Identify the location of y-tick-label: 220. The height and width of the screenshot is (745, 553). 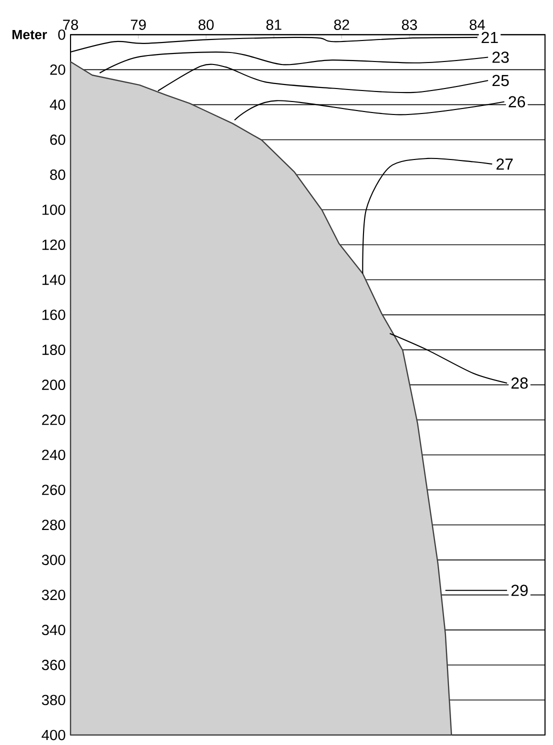
(54, 420).